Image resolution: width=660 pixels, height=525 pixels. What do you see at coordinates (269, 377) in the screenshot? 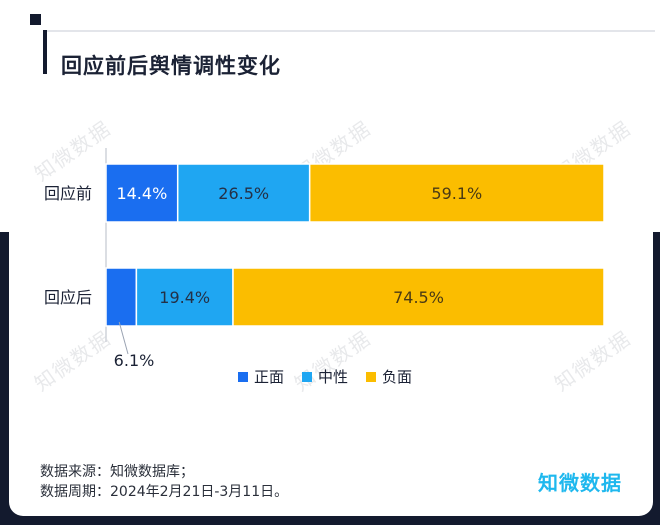
I see `legend-label: 正面` at bounding box center [269, 377].